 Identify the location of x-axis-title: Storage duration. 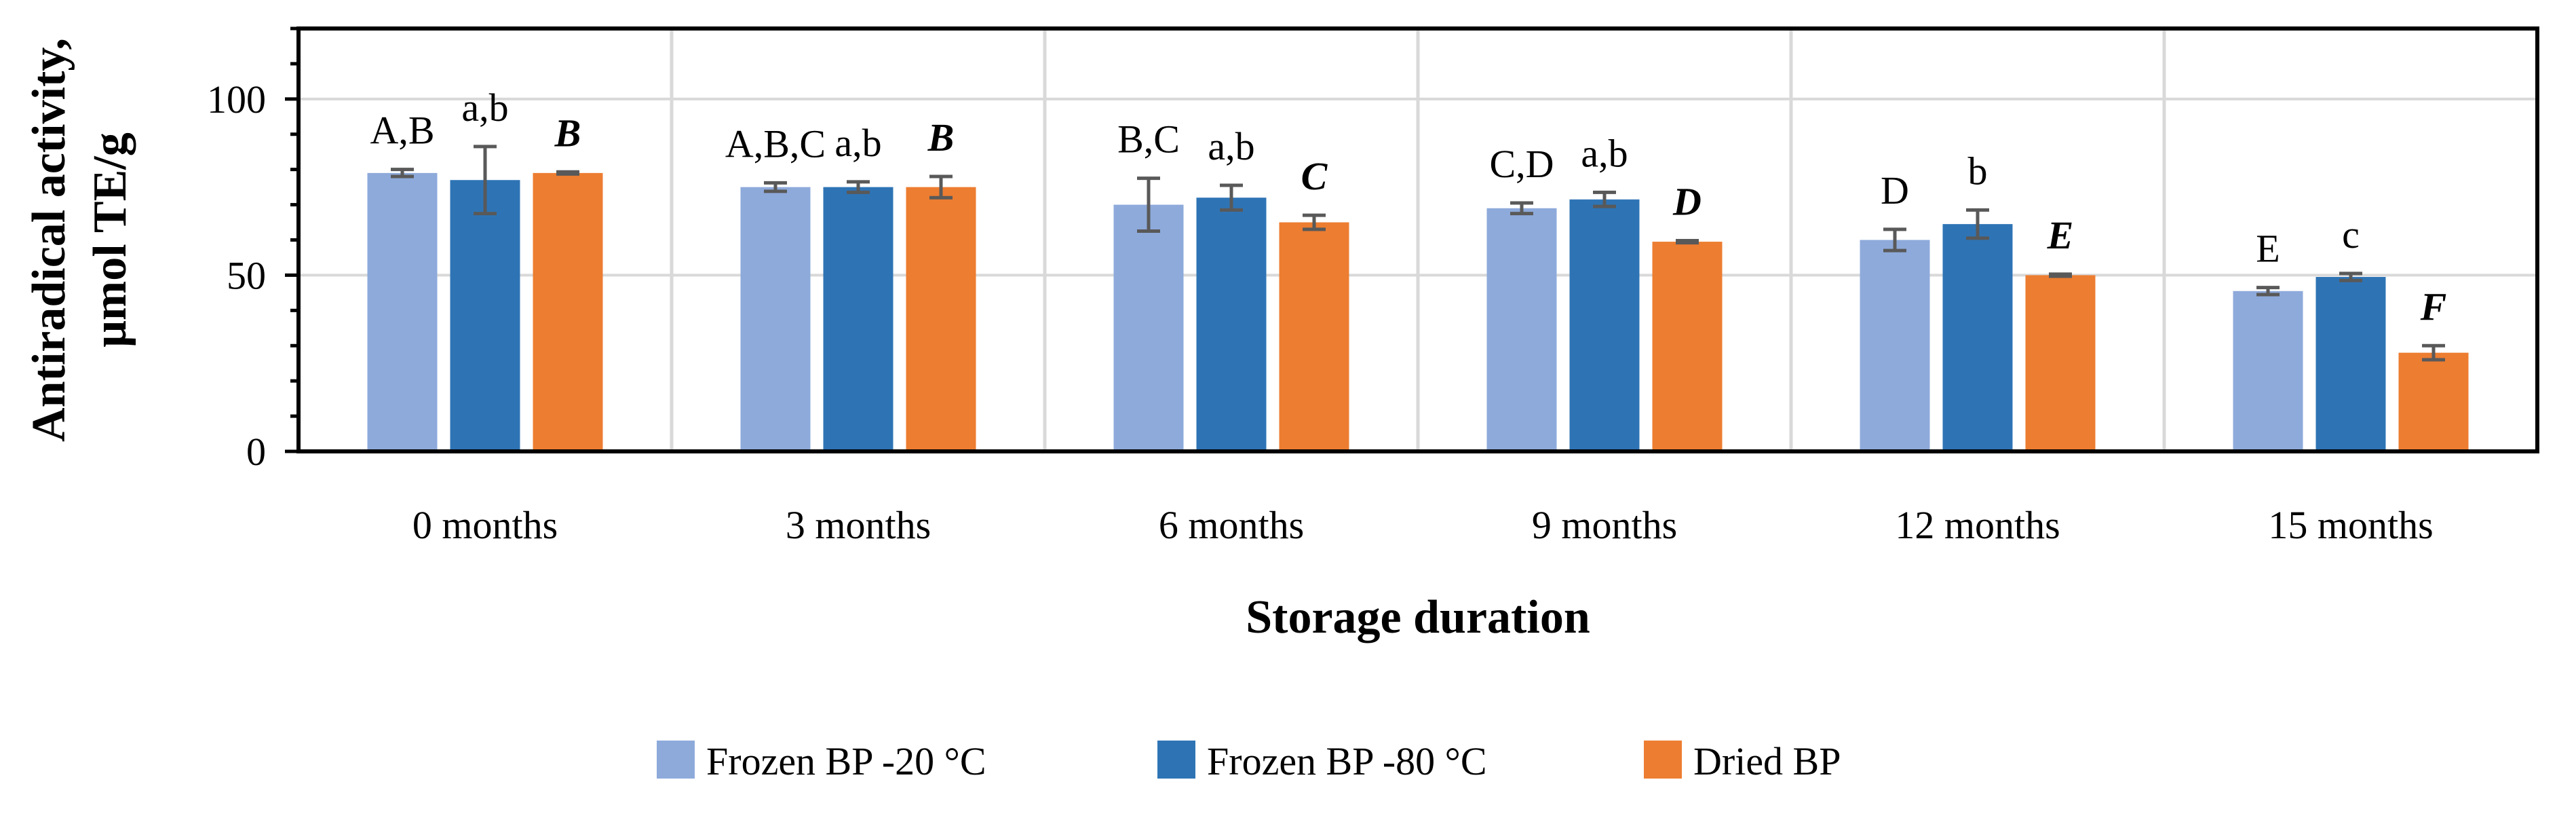
(1418, 617).